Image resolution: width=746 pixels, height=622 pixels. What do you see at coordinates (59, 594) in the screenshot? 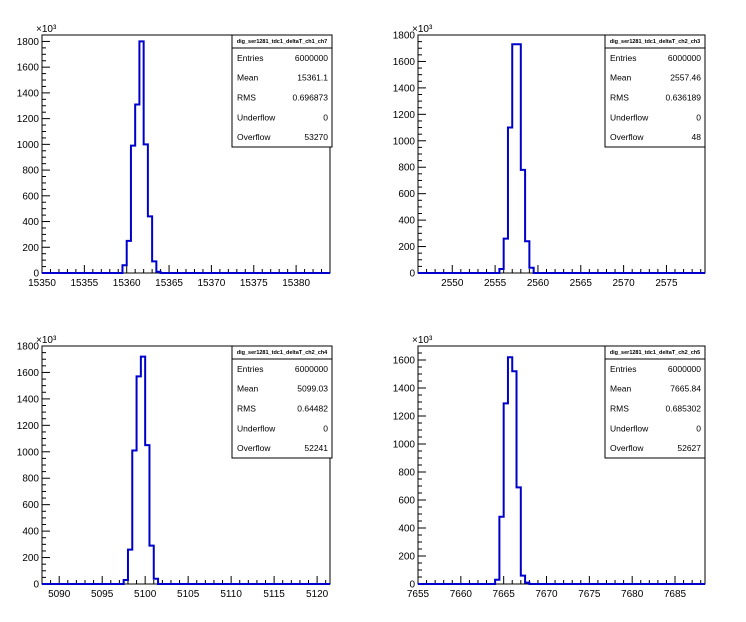
I see `x-tick-label: 5090` at bounding box center [59, 594].